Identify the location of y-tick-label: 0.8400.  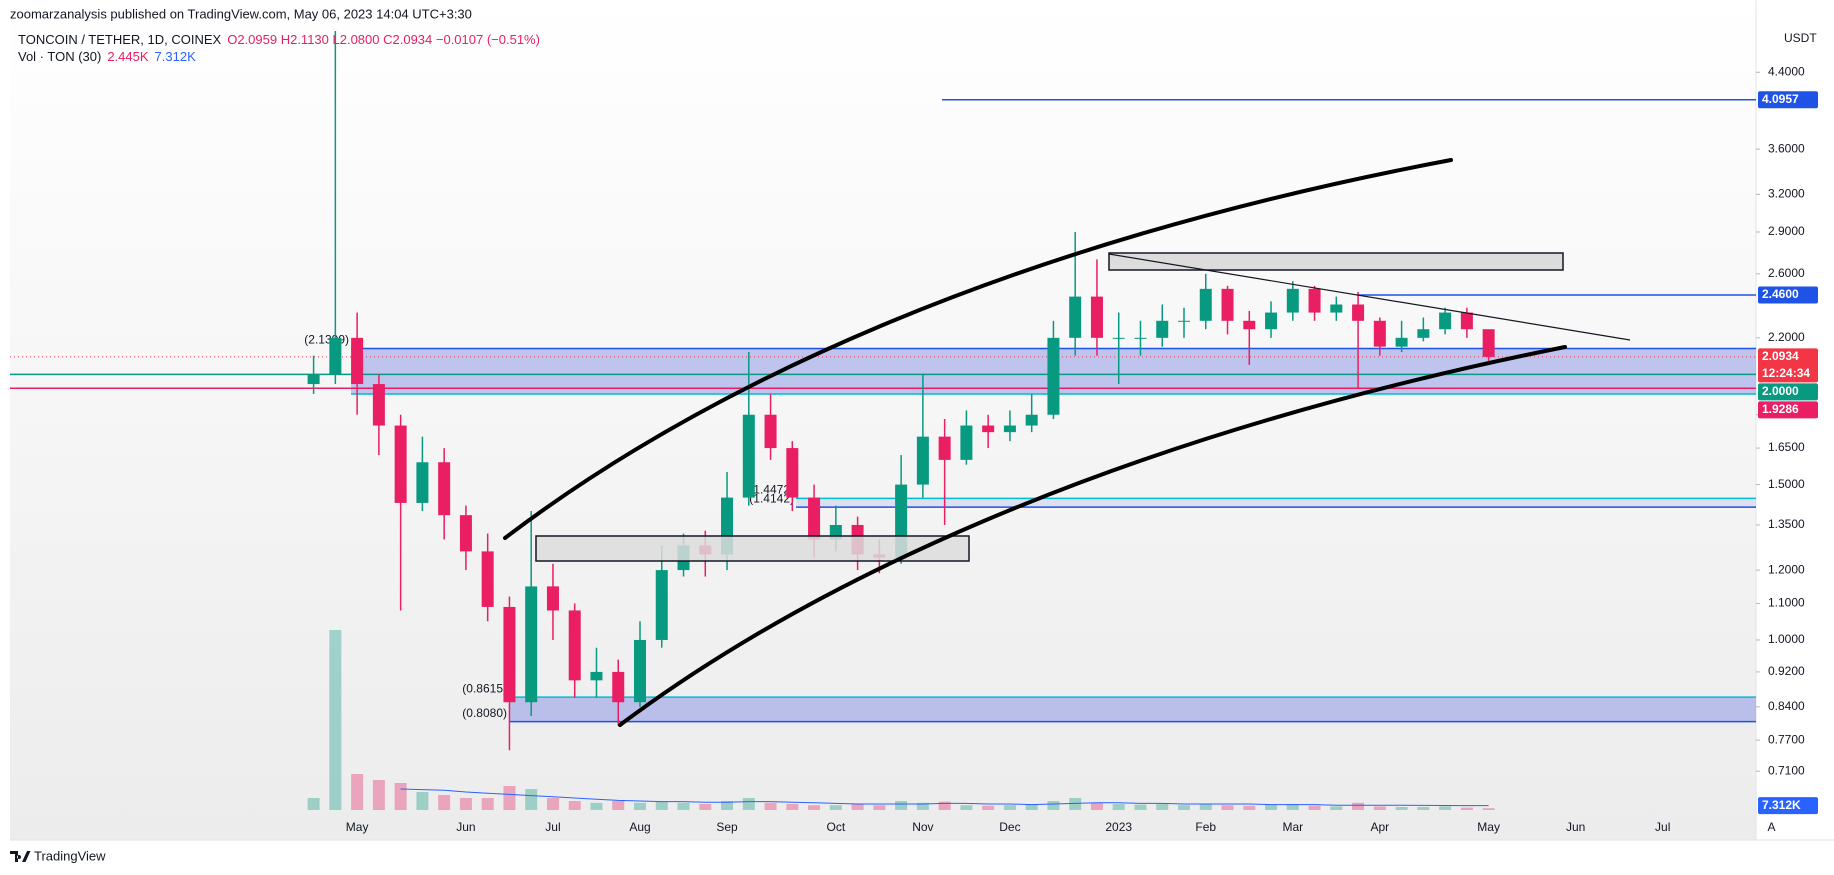
(1786, 706).